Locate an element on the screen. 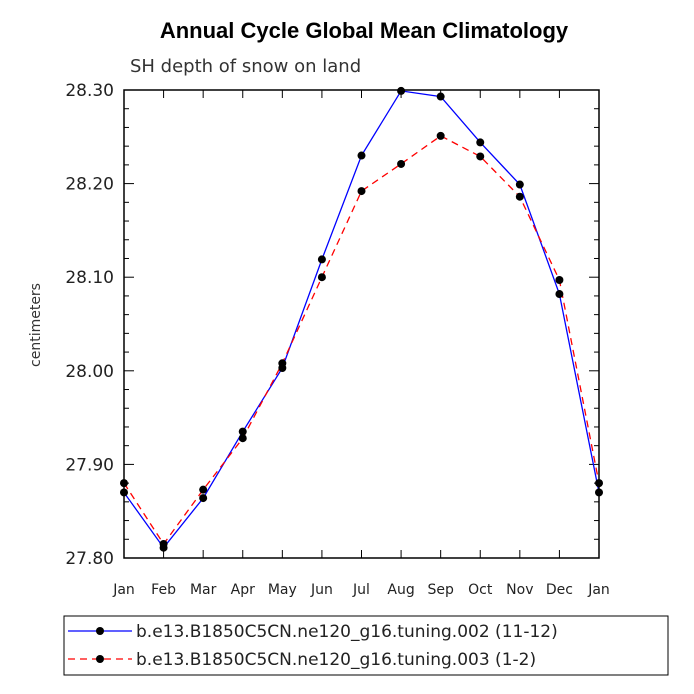  y-tick-label: 28.30 is located at coordinates (89, 91).